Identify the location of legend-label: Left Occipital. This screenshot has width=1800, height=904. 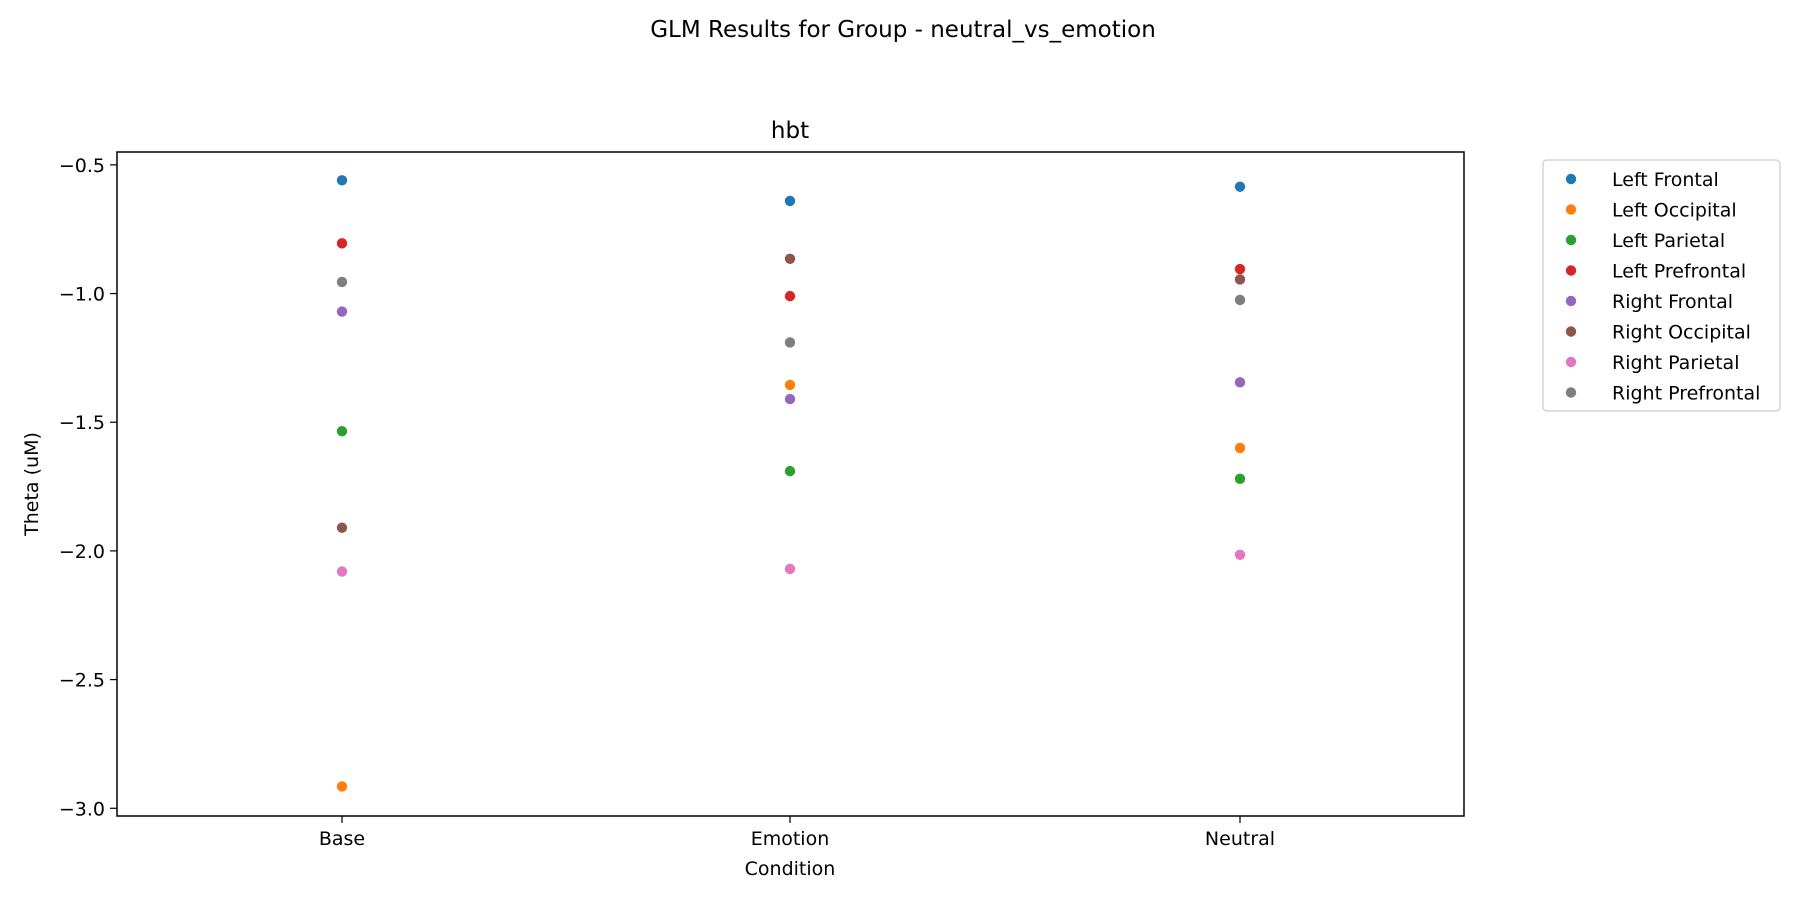
(1674, 211).